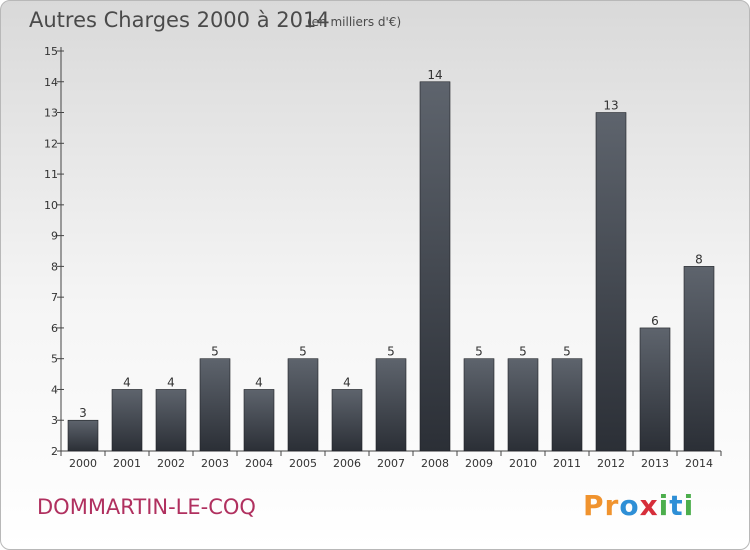 Image resolution: width=750 pixels, height=550 pixels. I want to click on y-tick-label: 14, so click(51, 82).